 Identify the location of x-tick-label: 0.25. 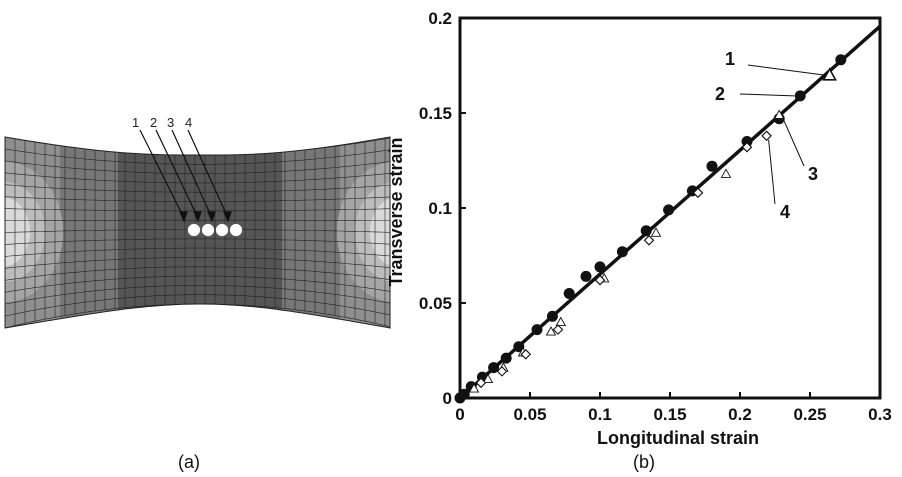
(809, 414).